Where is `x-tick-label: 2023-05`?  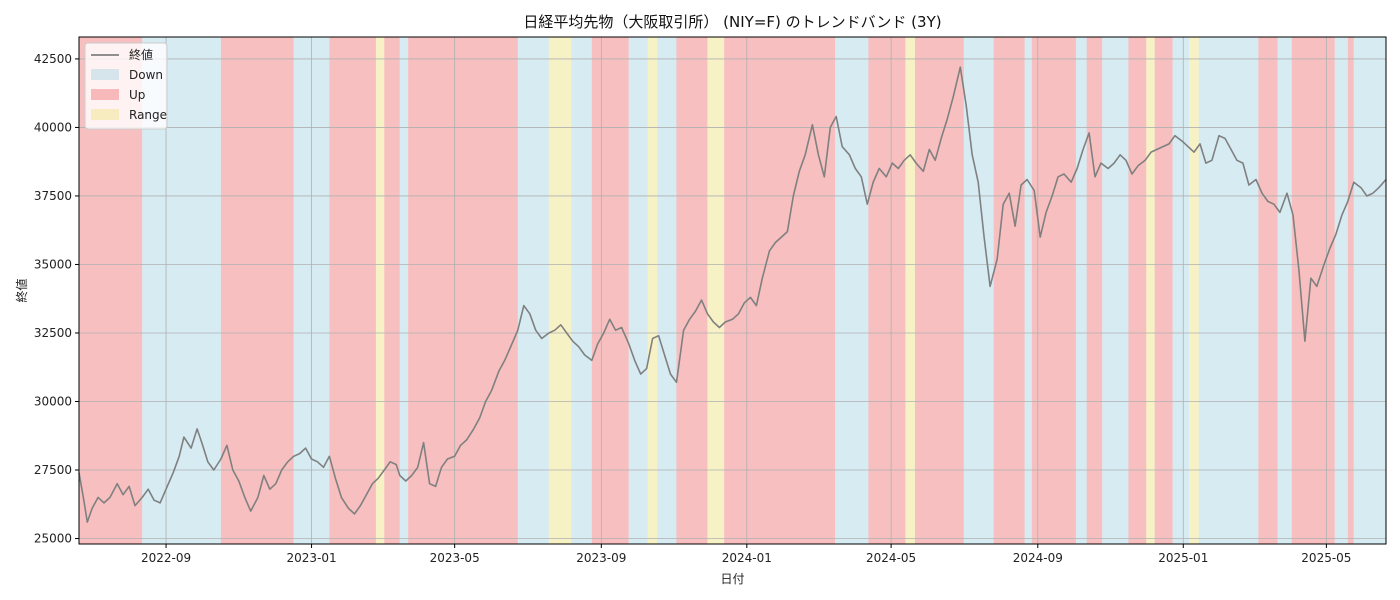
x-tick-label: 2023-05 is located at coordinates (455, 558).